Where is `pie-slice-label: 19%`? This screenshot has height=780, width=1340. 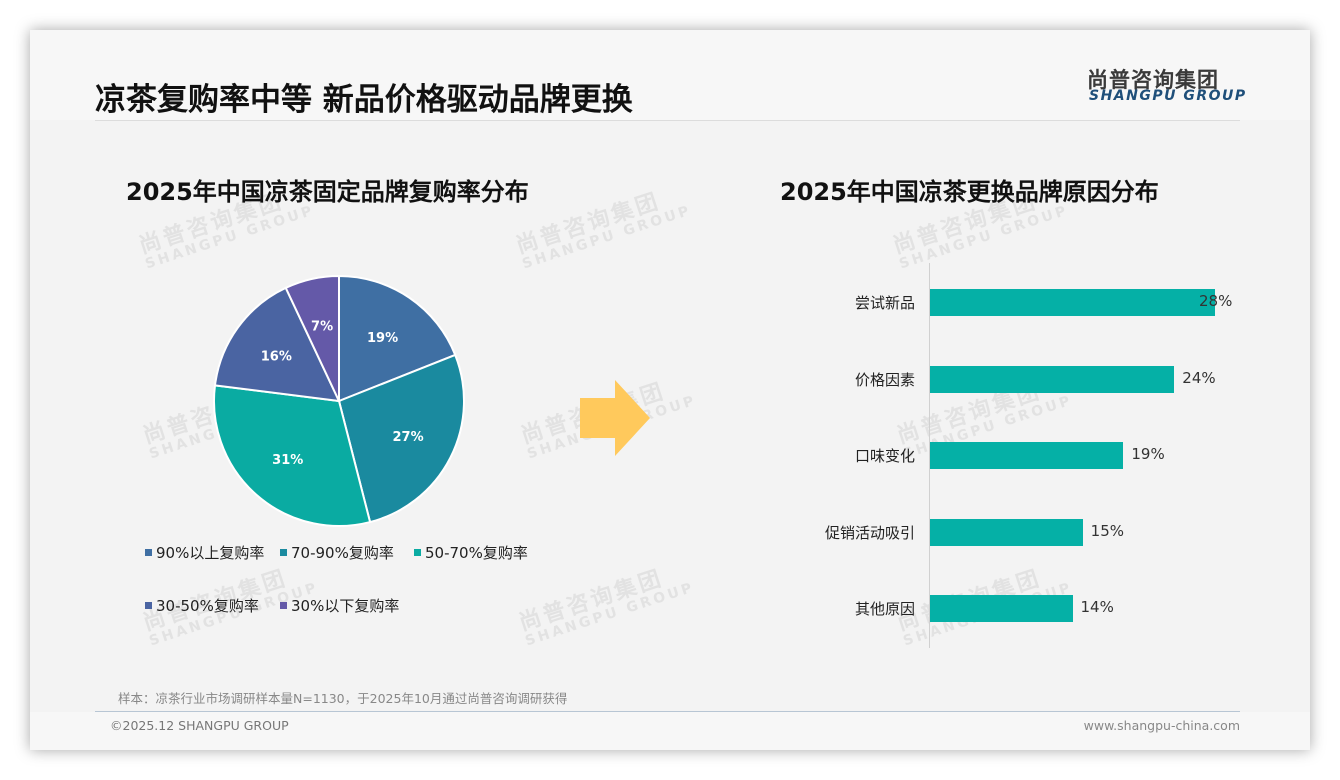 pie-slice-label: 19% is located at coordinates (382, 338).